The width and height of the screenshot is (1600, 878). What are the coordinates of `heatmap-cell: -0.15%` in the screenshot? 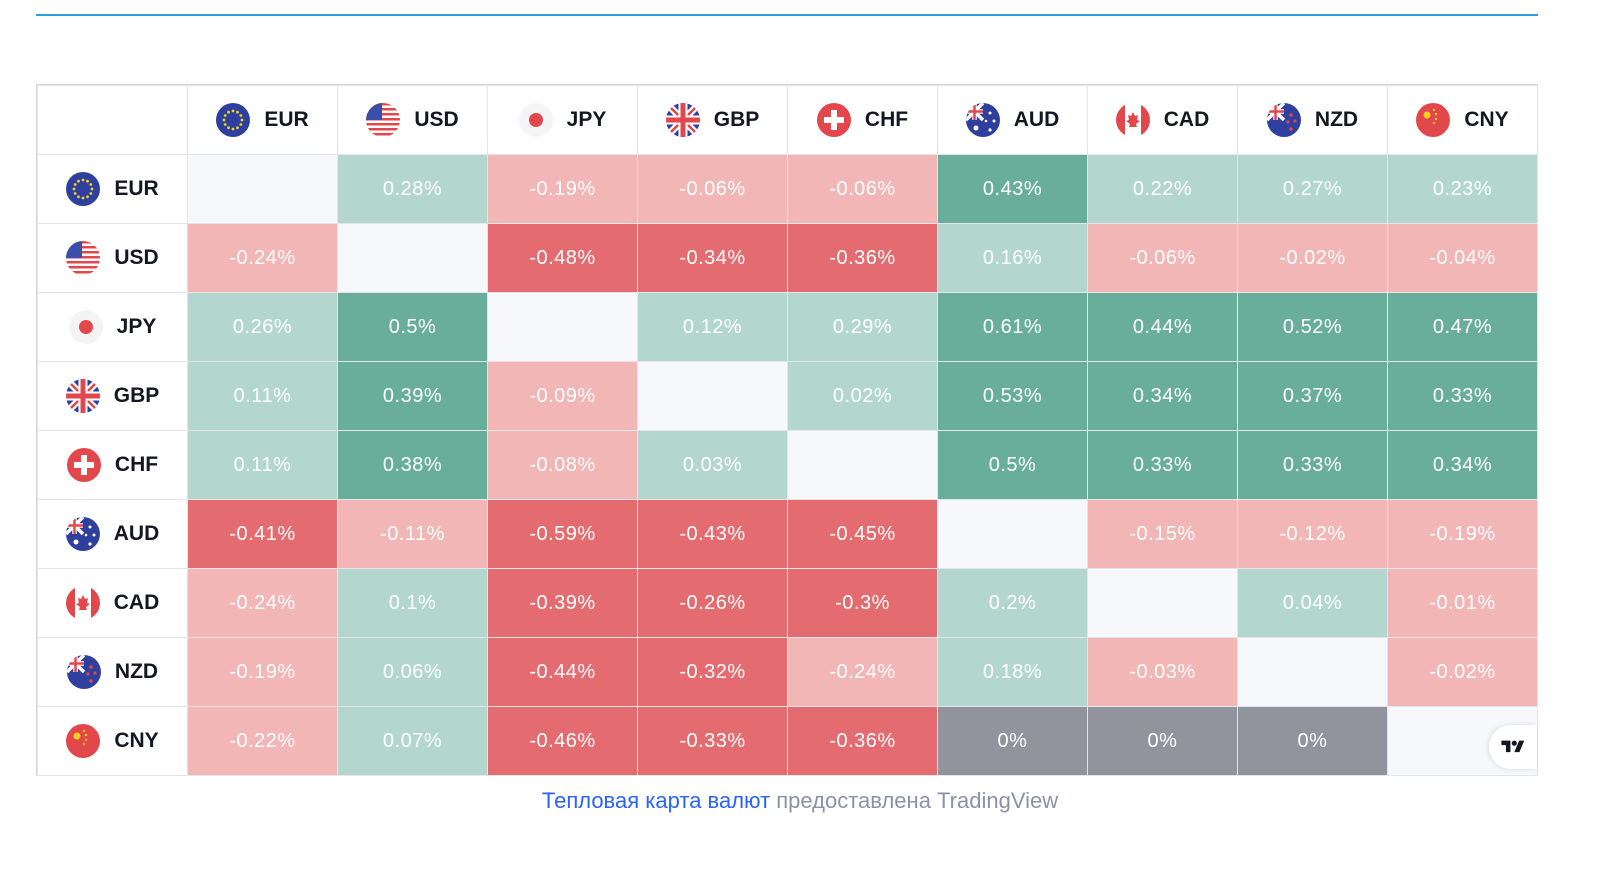 It's located at (1162, 534).